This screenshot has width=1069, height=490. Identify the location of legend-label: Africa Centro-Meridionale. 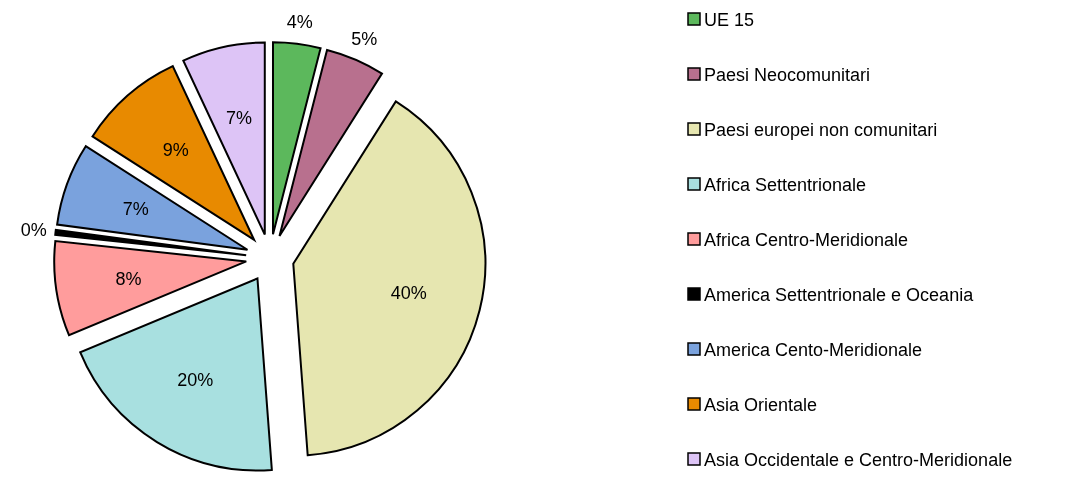
(806, 240).